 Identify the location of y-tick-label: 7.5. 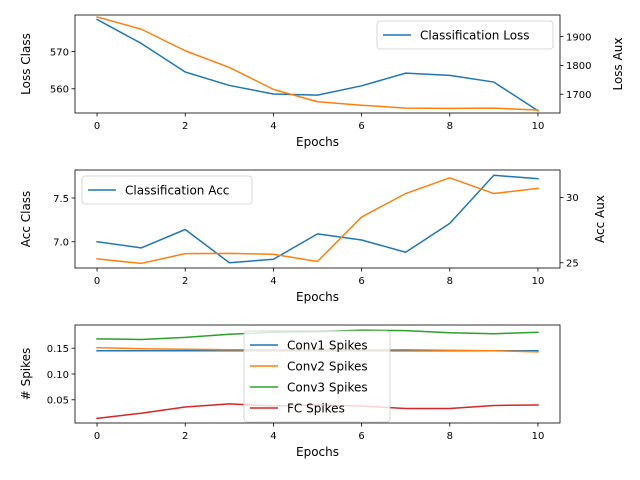
(61, 199).